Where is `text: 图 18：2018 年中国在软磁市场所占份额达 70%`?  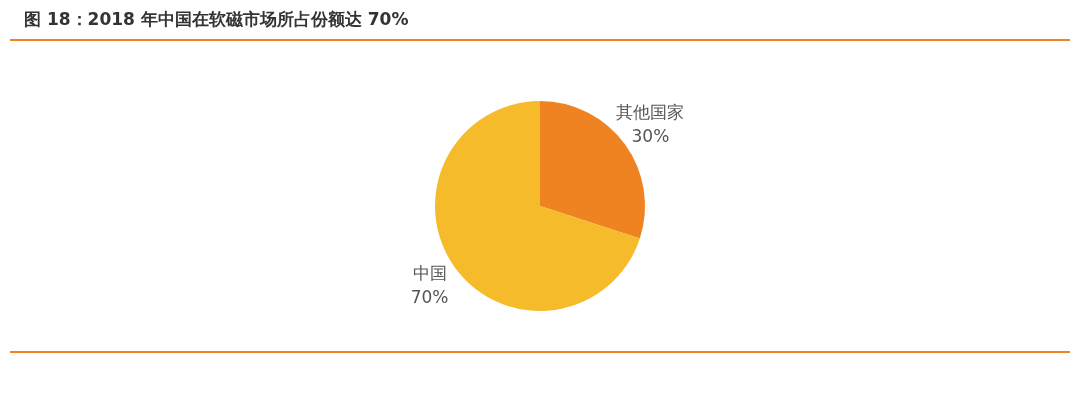
text: 图 18：2018 年中国在软磁市场所占份额达 70% is located at coordinates (540, 20).